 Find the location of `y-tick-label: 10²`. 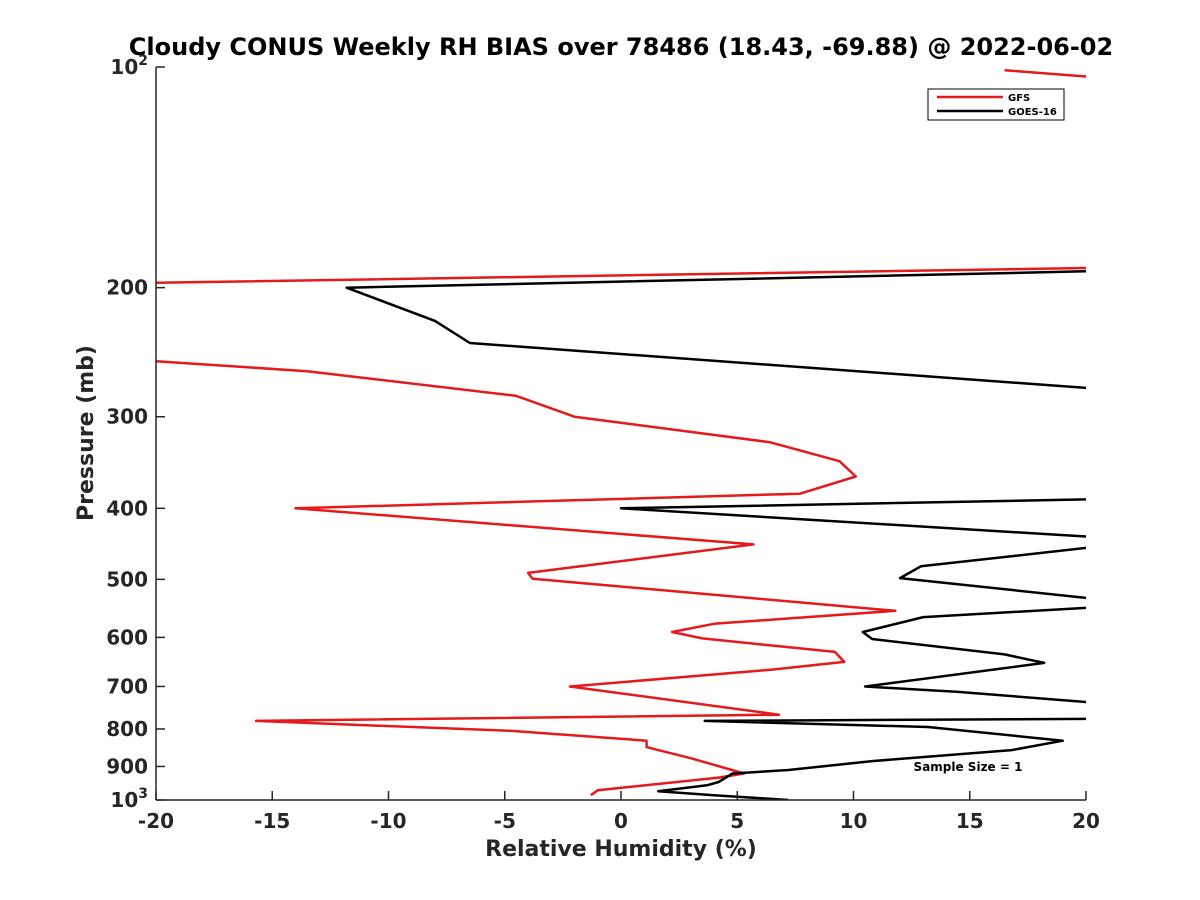

y-tick-label: 10² is located at coordinates (129, 66).